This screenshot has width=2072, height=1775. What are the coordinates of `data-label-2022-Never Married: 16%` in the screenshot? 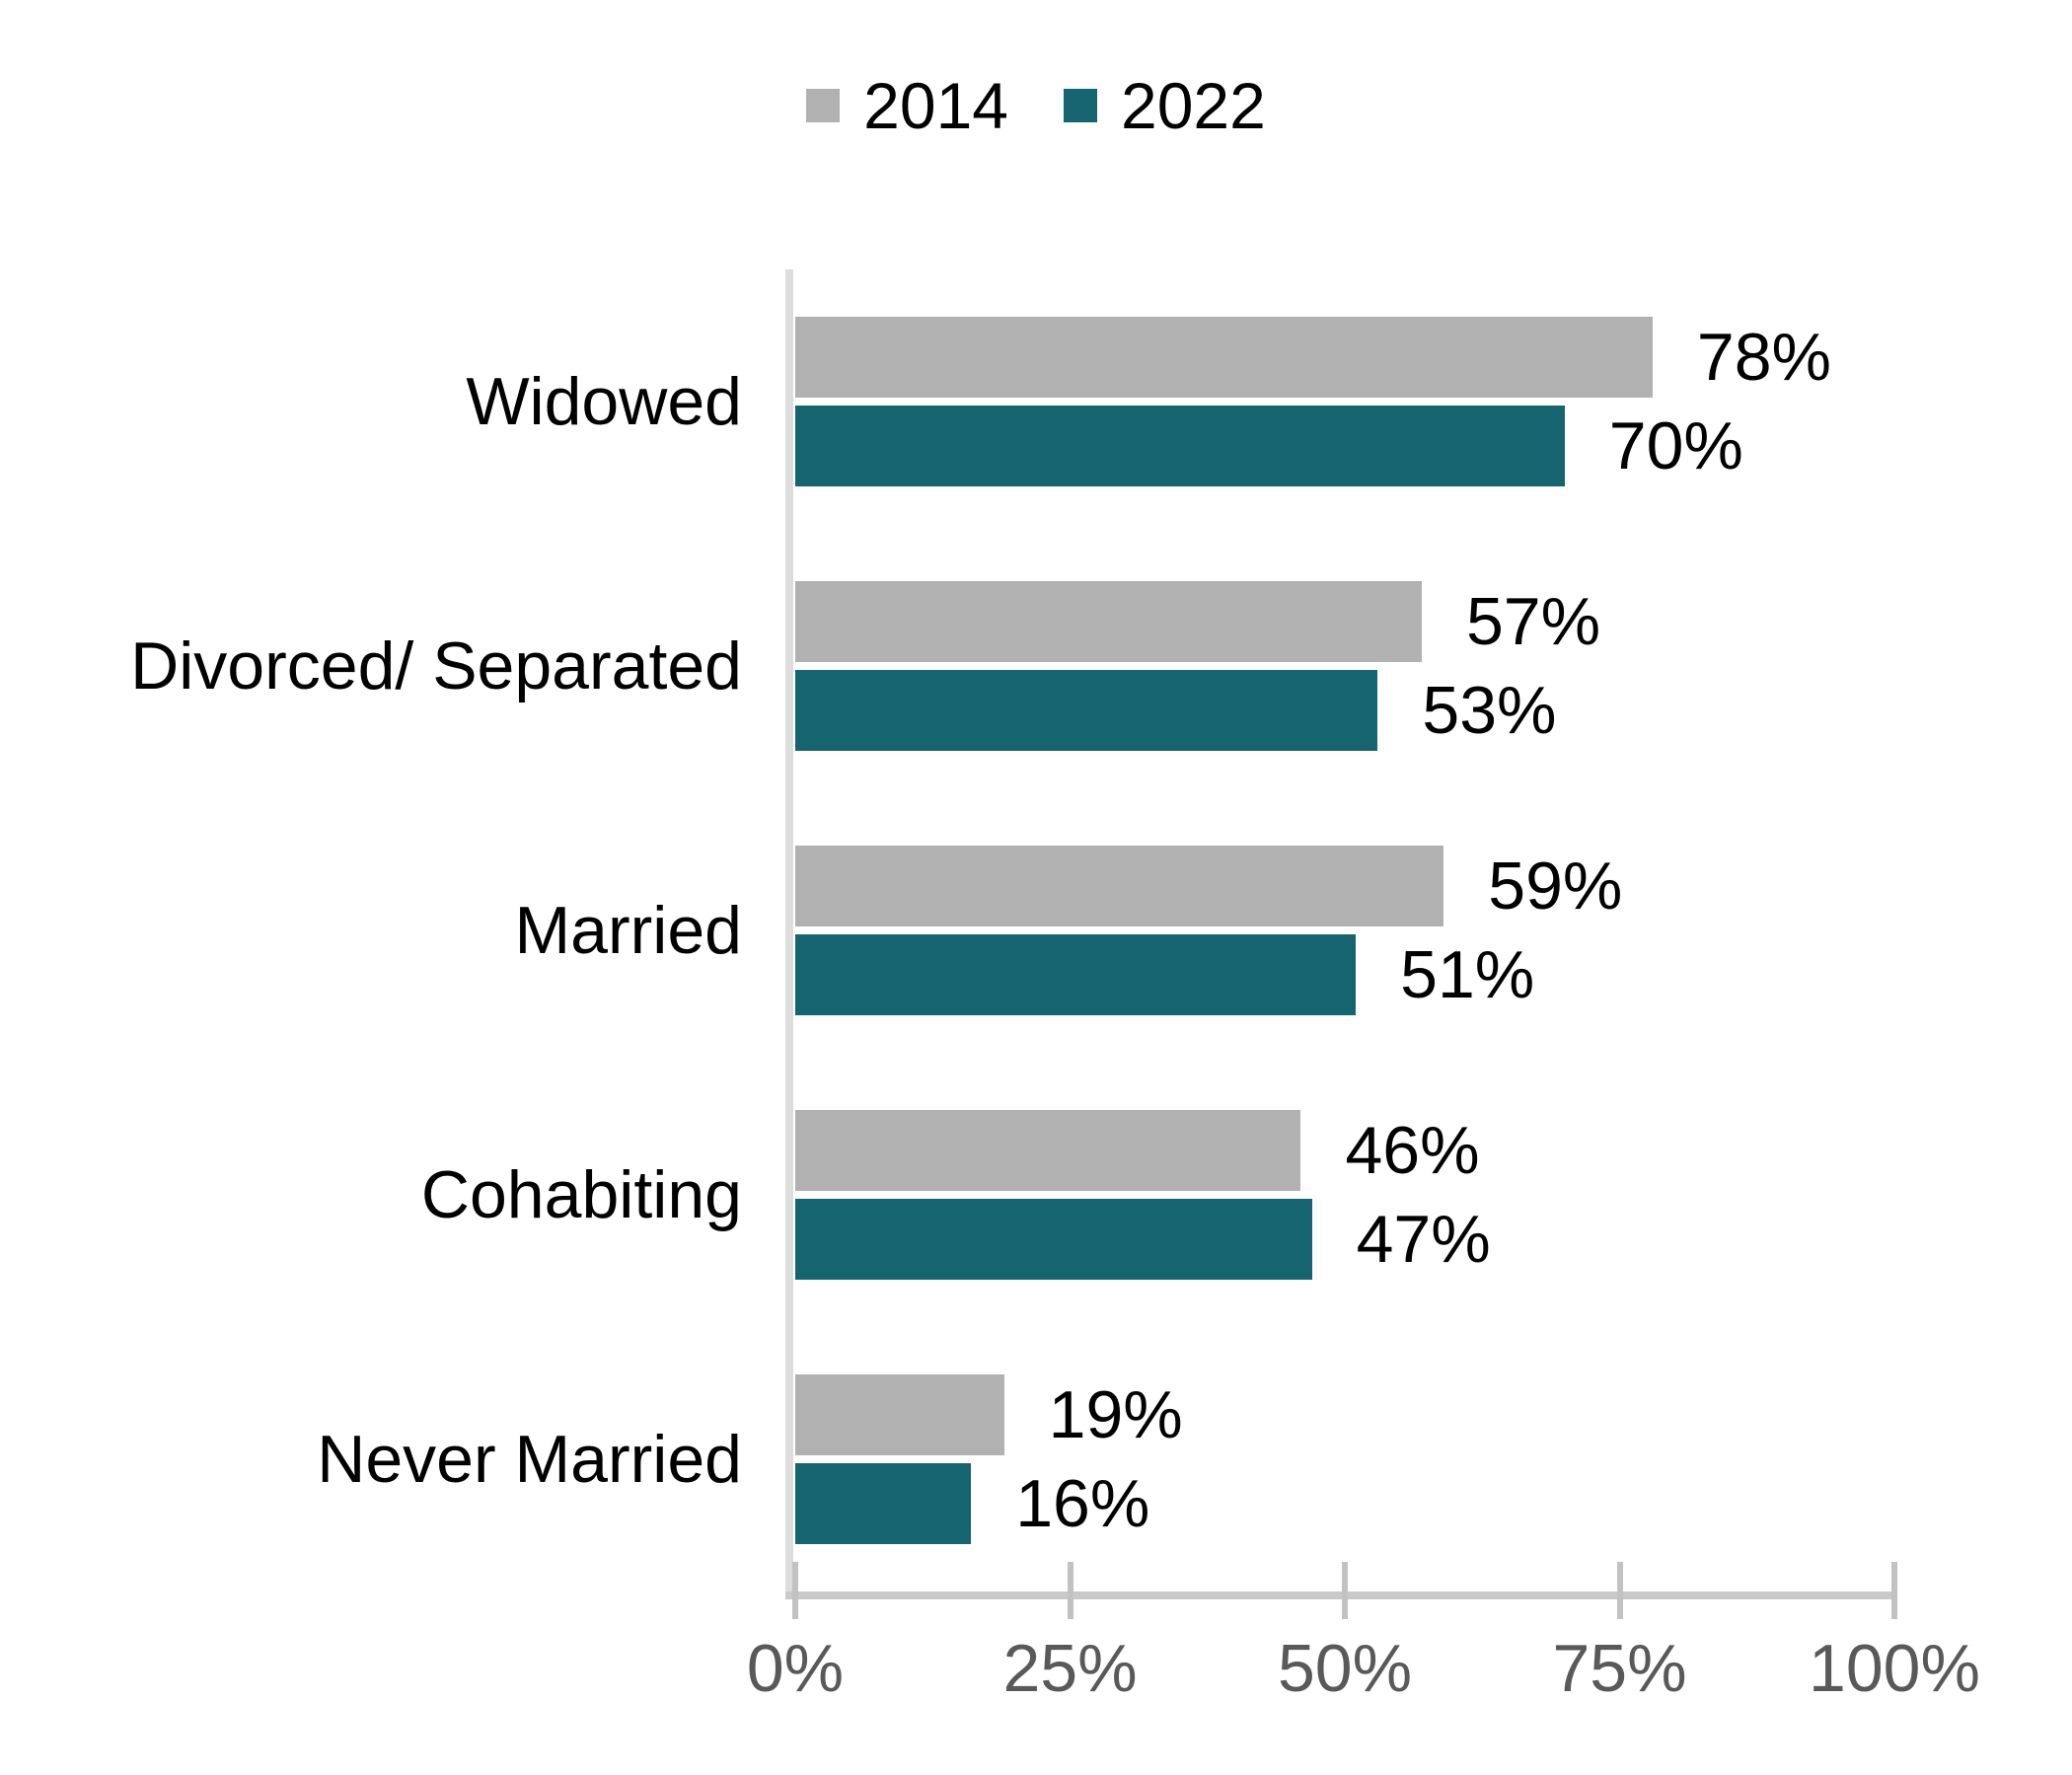 It's located at (1083, 1503).